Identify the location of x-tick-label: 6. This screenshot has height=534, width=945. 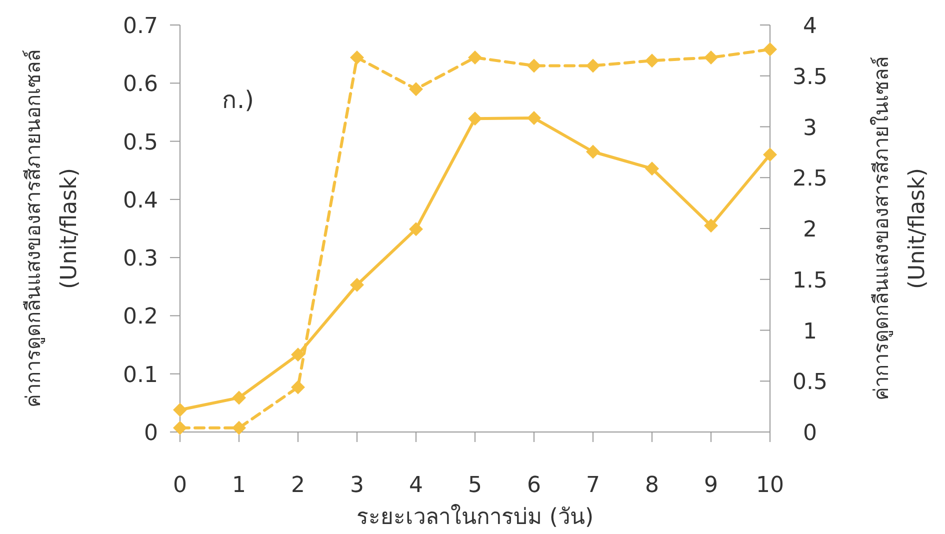
(534, 485).